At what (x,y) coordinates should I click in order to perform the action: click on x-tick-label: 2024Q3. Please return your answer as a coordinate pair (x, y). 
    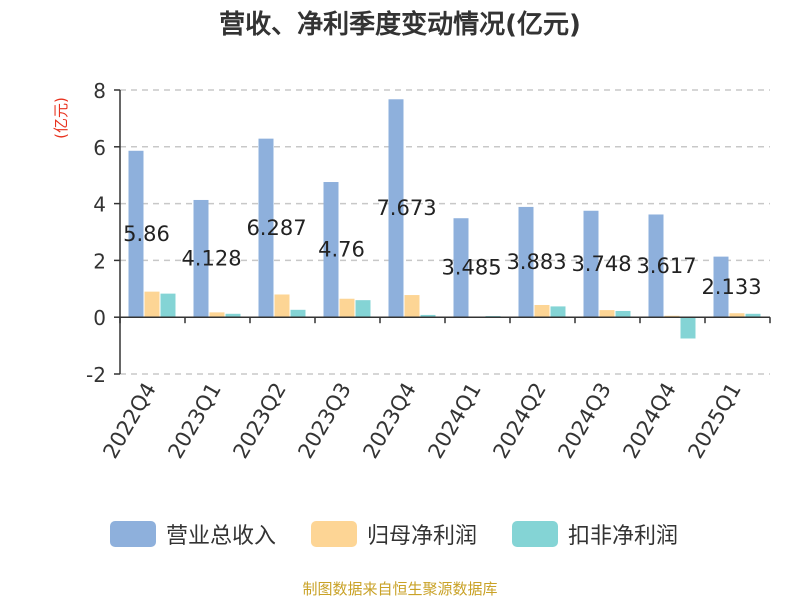
    Looking at the image, I should click on (584, 421).